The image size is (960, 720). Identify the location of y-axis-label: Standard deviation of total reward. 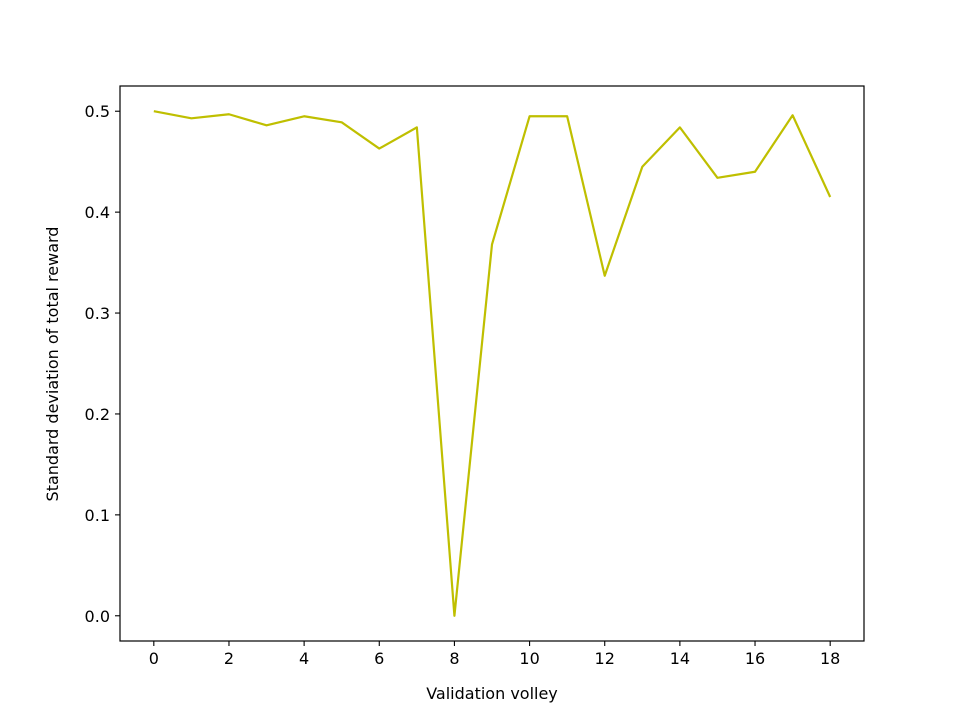
(52, 364).